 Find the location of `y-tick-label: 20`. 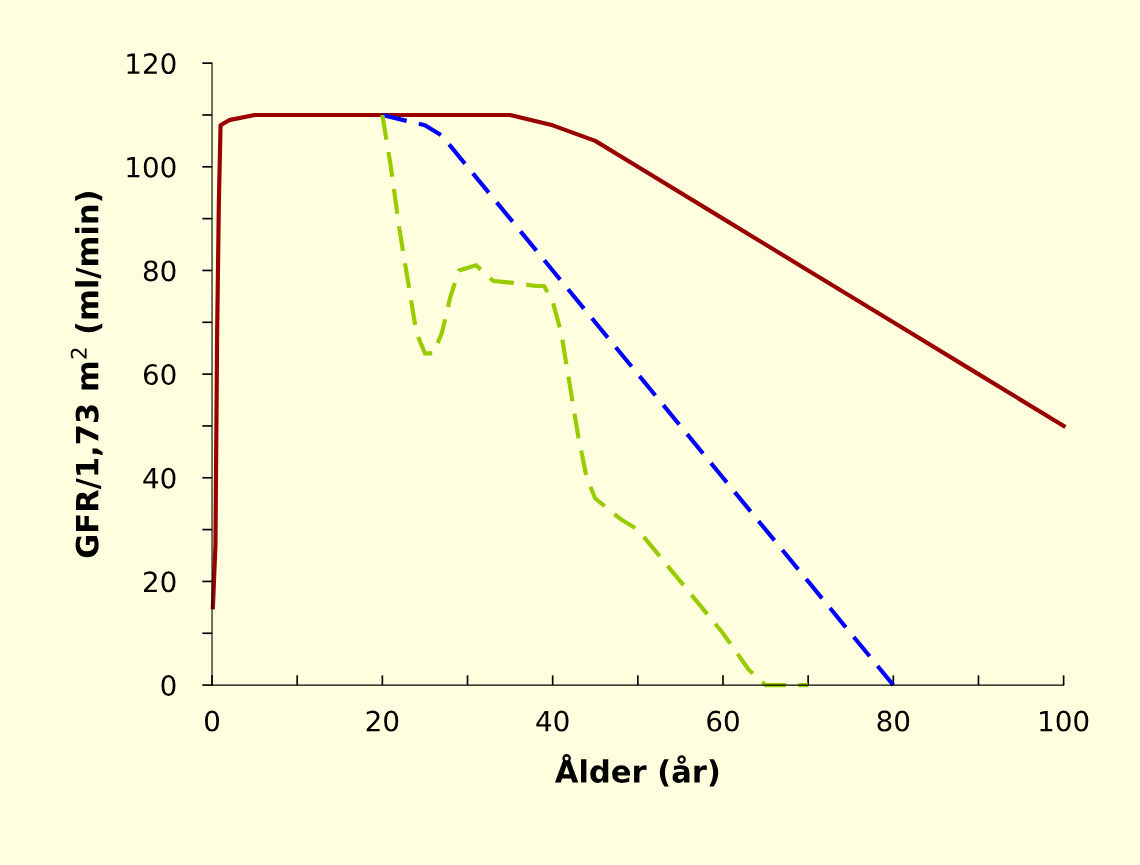

y-tick-label: 20 is located at coordinates (160, 582).